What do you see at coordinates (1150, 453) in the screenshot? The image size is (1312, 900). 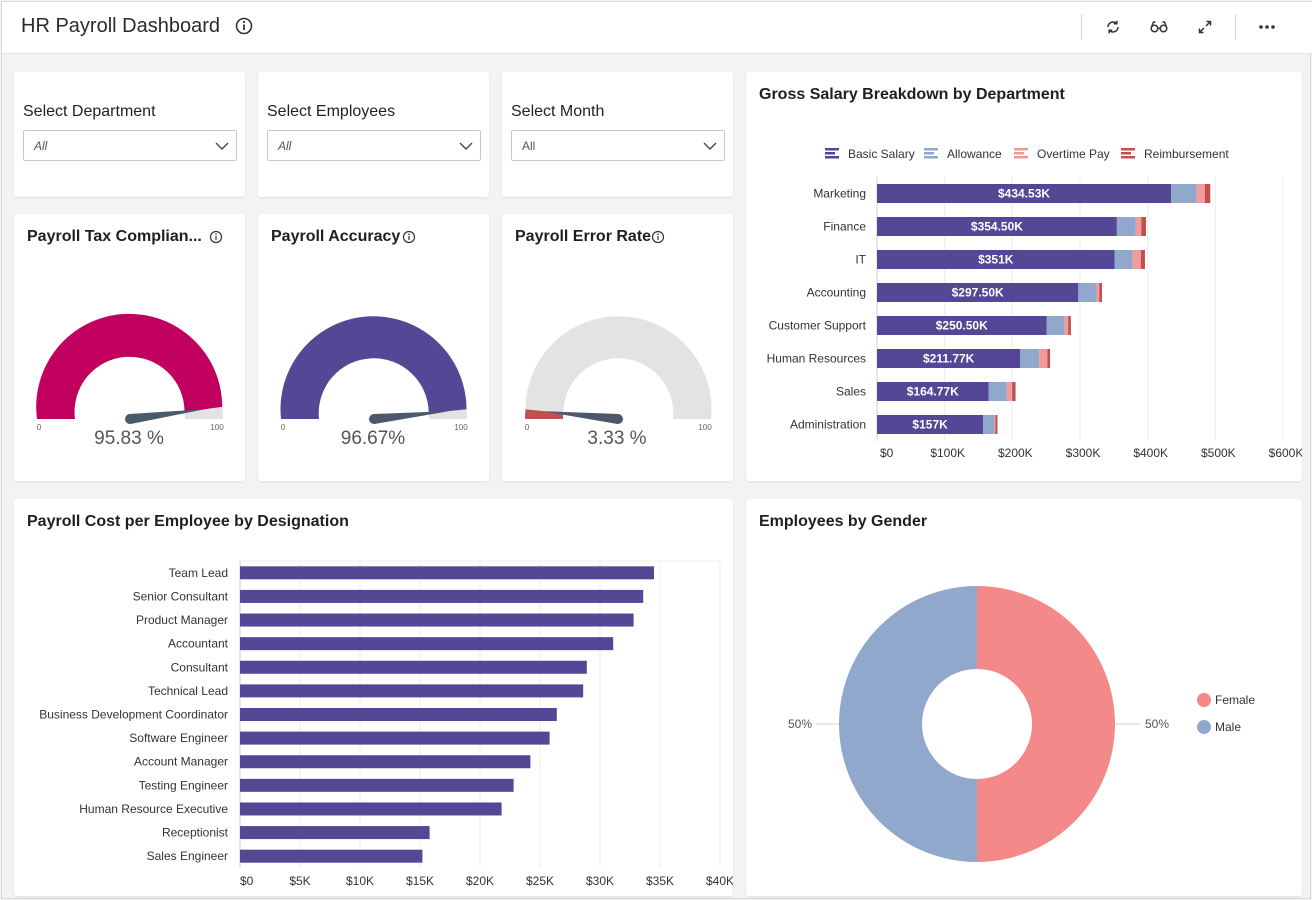 I see `x-tick-label: $400K` at bounding box center [1150, 453].